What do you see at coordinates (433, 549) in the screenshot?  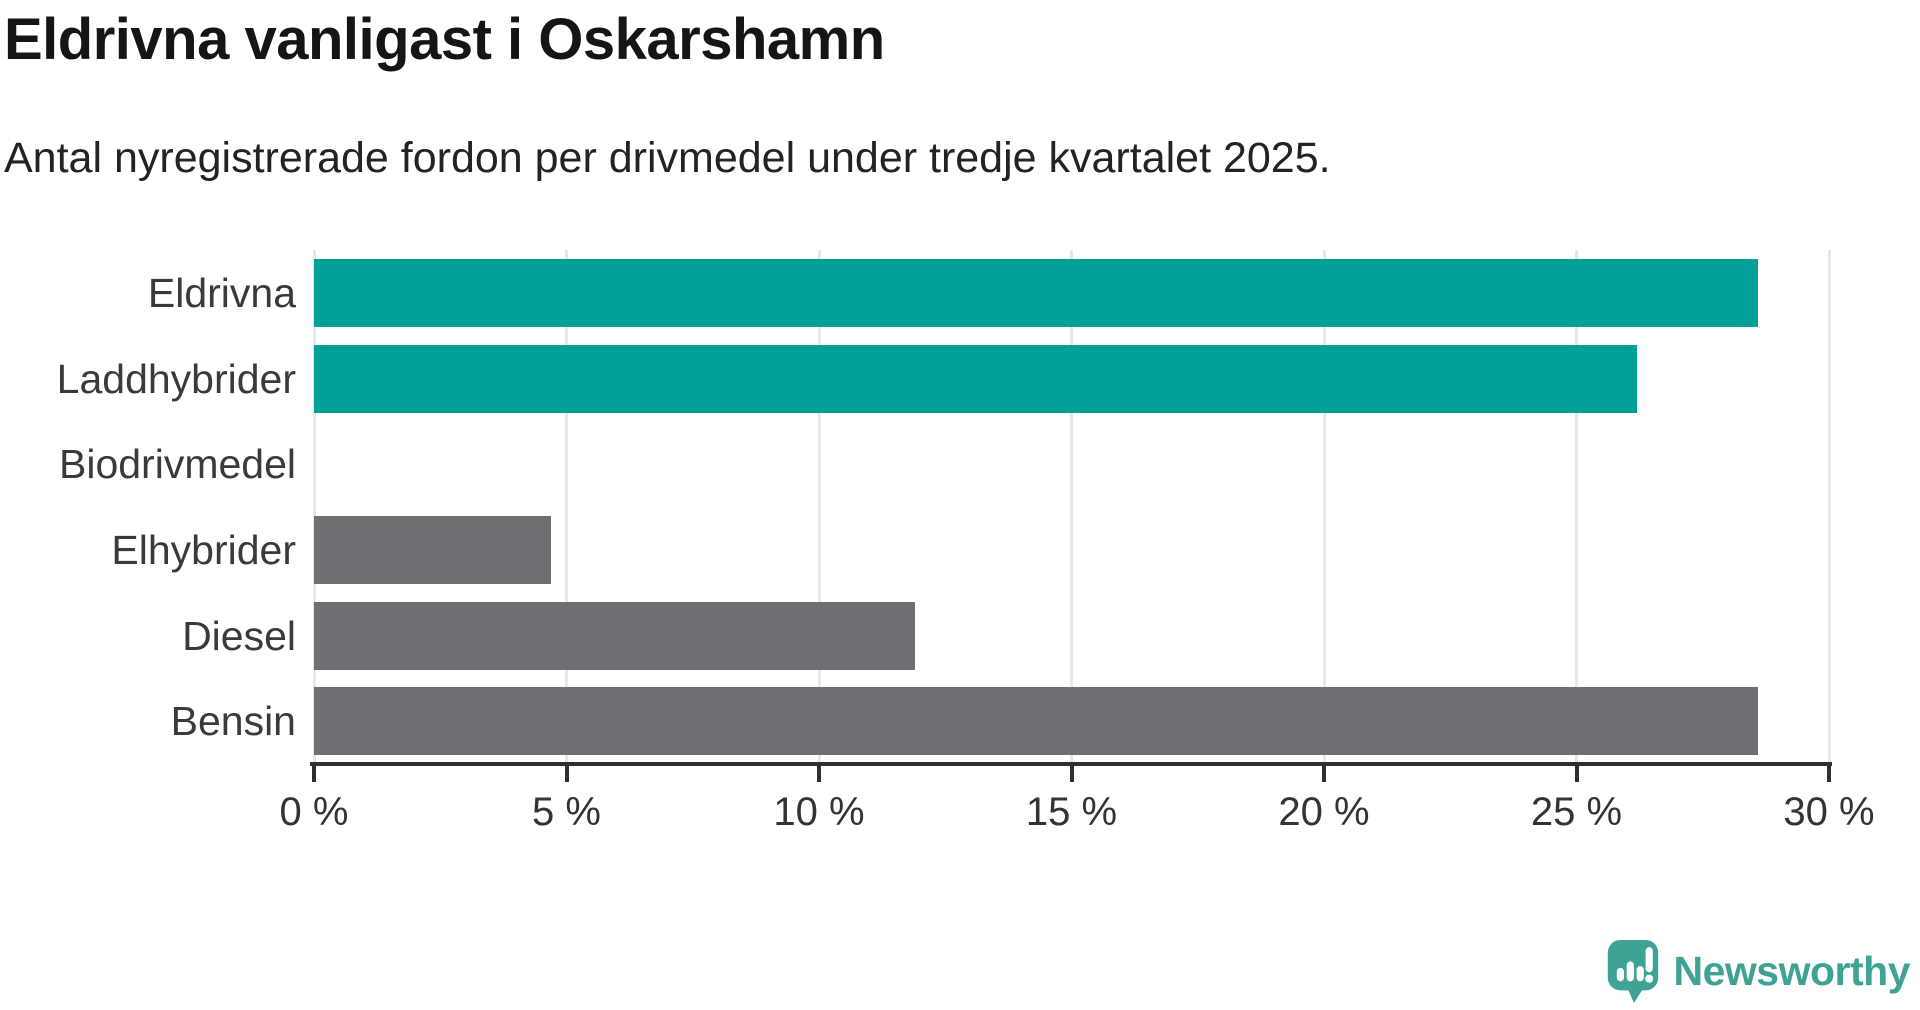 I see `bar-elhybrider` at bounding box center [433, 549].